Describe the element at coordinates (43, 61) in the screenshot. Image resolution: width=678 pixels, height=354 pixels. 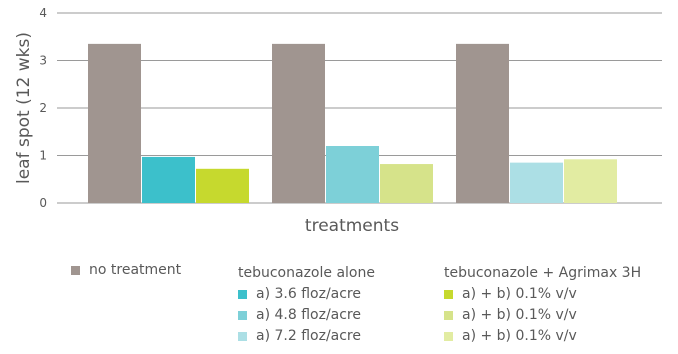
I see `y-tick-label: 3` at that location.